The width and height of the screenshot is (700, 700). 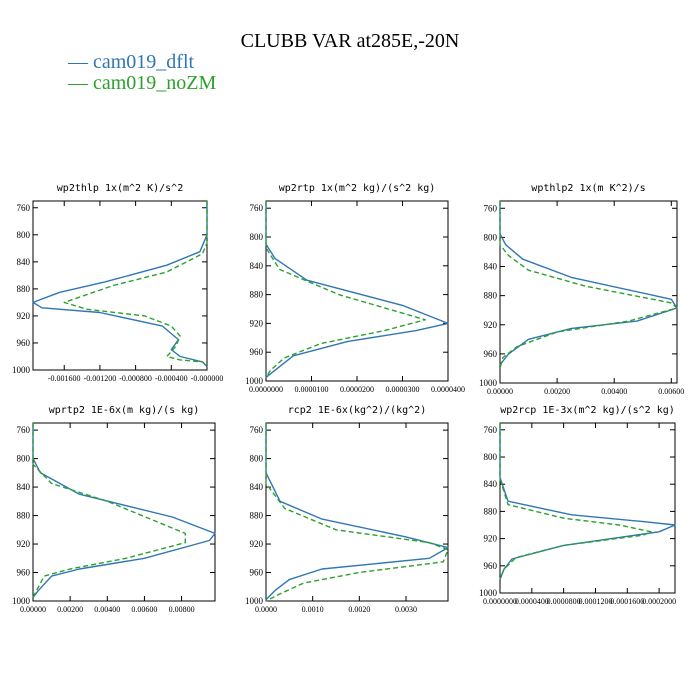 I want to click on panel-1-xtick-label: -0.000000, so click(x=207, y=378).